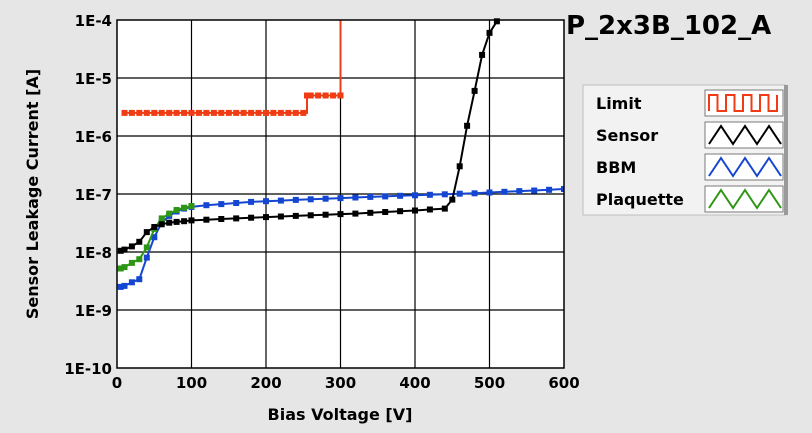 This screenshot has height=433, width=812. What do you see at coordinates (93, 137) in the screenshot?
I see `y-tick-label: 1E-6` at bounding box center [93, 137].